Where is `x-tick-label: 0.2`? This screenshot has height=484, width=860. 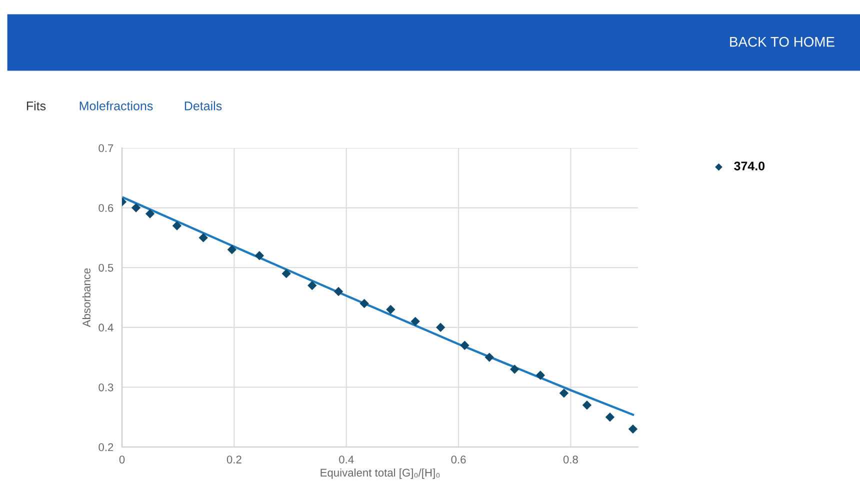
x-tick-label: 0.2 is located at coordinates (234, 460).